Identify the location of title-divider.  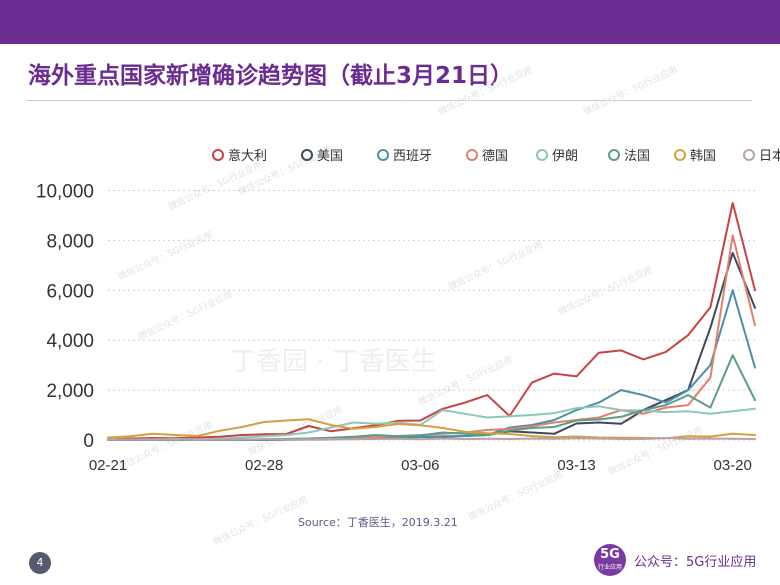
(389, 100).